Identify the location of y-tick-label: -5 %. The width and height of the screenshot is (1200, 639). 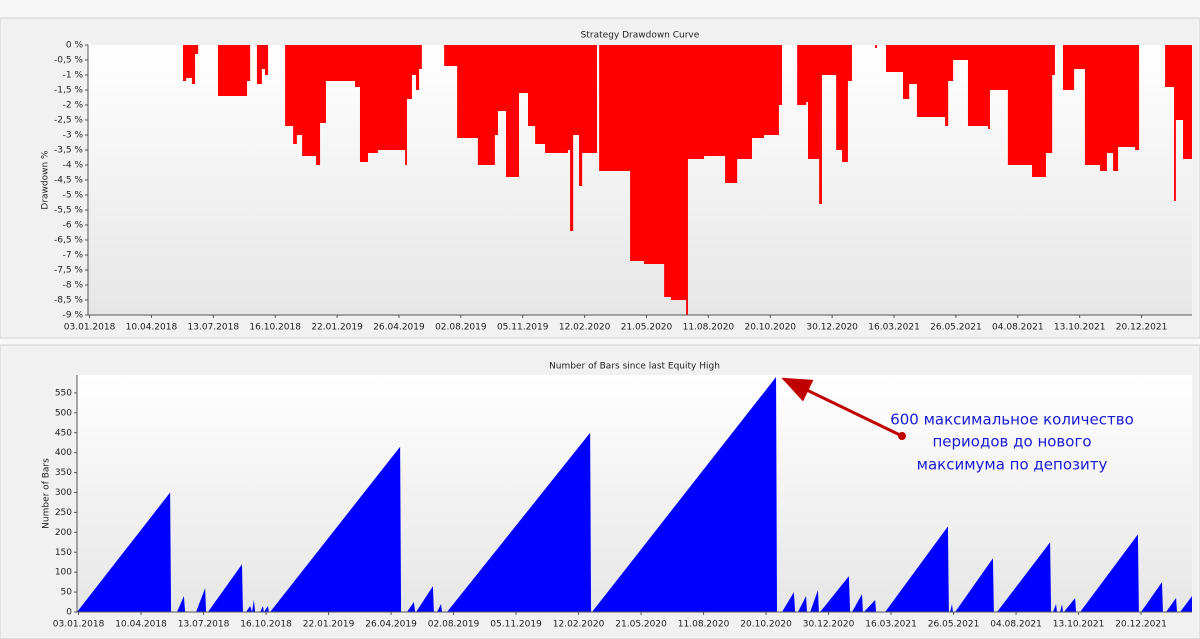
(73, 196).